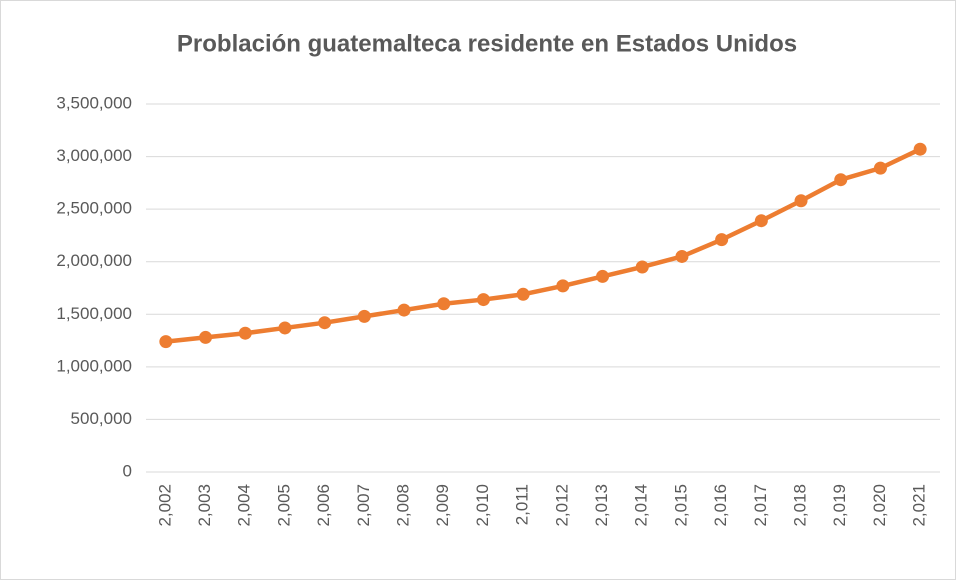 This screenshot has width=956, height=580. Describe the element at coordinates (442, 505) in the screenshot. I see `x-tick-label: 2,009` at that location.